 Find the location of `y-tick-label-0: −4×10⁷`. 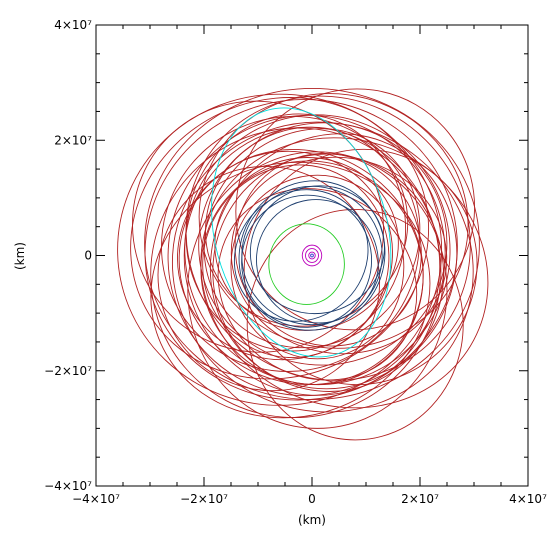

y-tick-label-0: −4×10⁷ is located at coordinates (68, 486).